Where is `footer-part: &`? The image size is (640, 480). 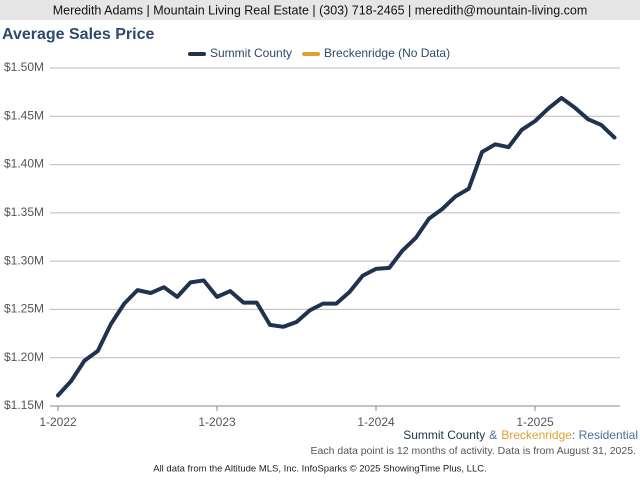 footer-part: & is located at coordinates (493, 435).